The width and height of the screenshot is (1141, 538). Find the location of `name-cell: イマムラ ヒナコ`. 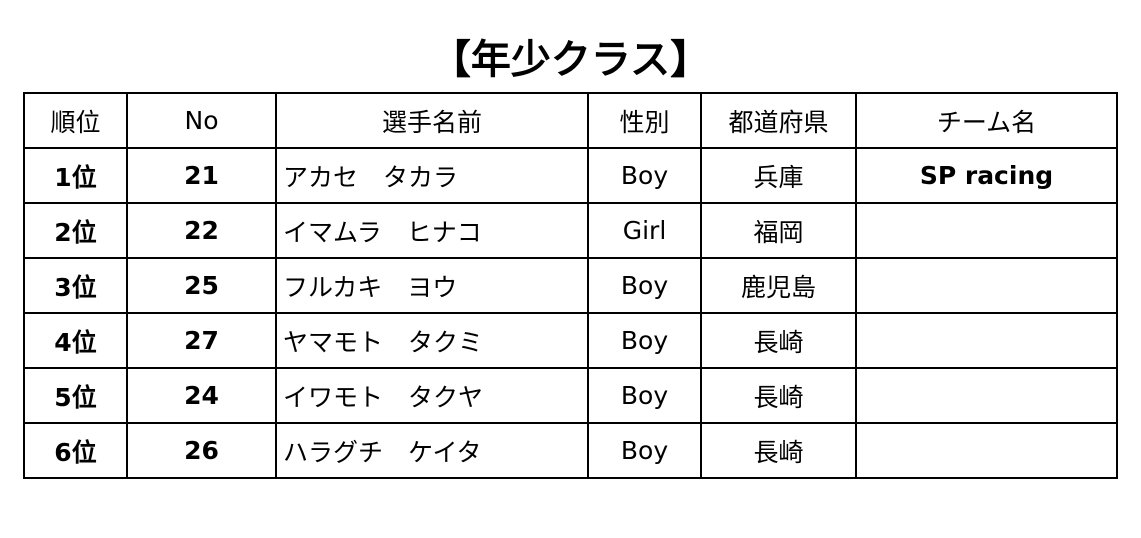

name-cell: イマムラ ヒナコ is located at coordinates (432, 230).